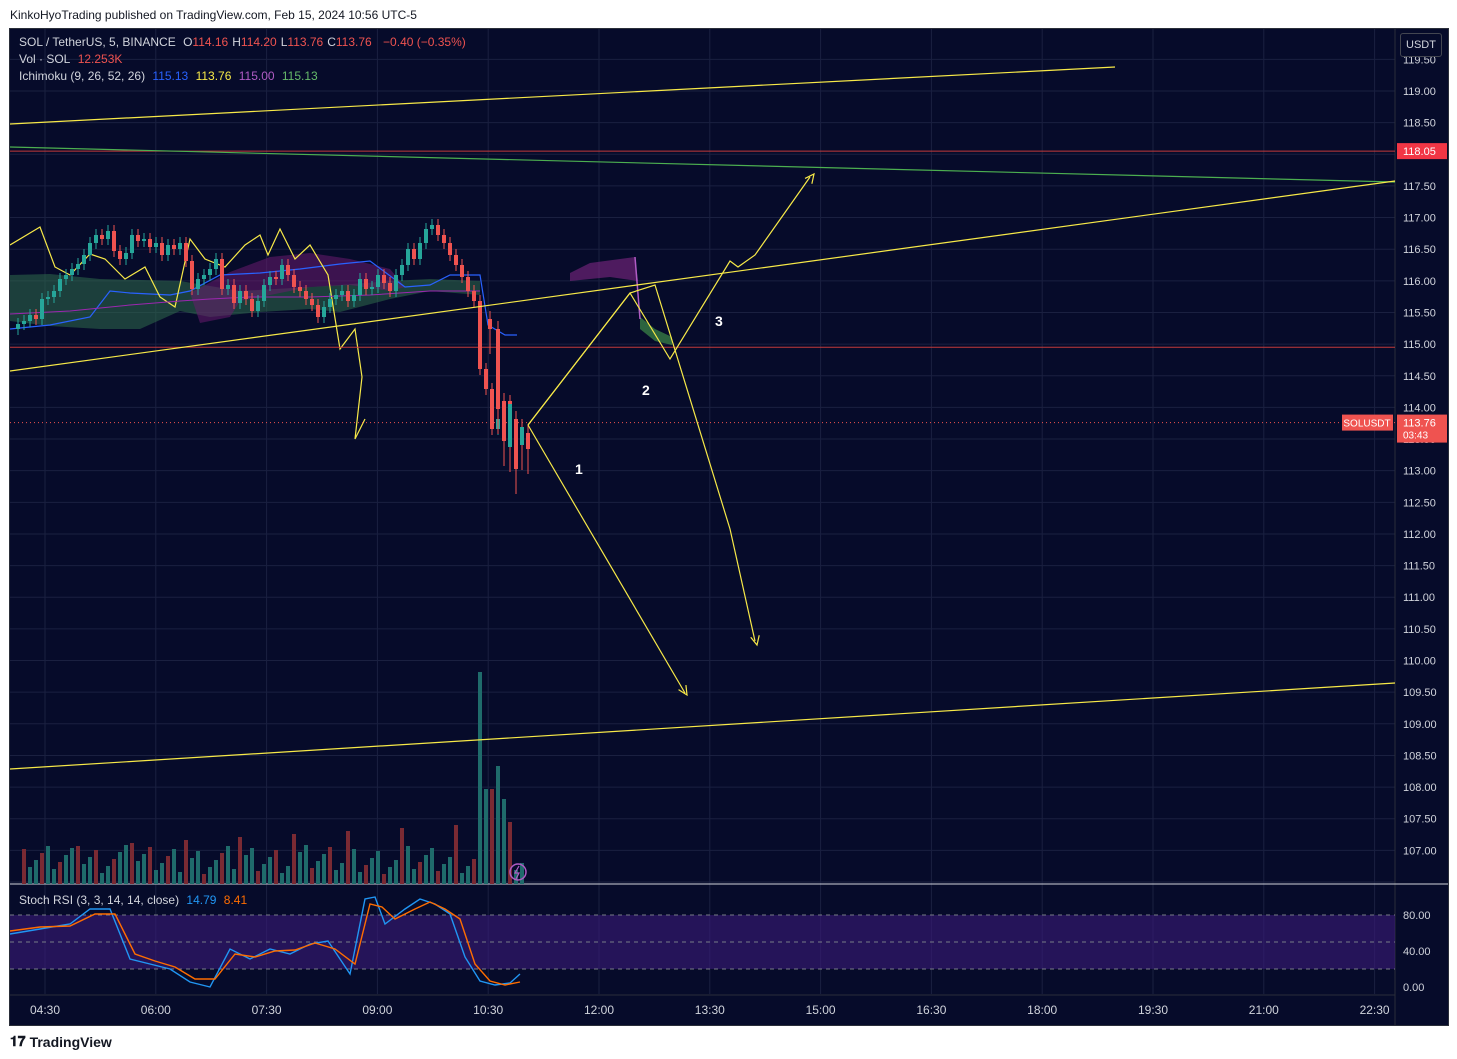  I want to click on ichimoku-lead: 115.13, so click(299, 76).